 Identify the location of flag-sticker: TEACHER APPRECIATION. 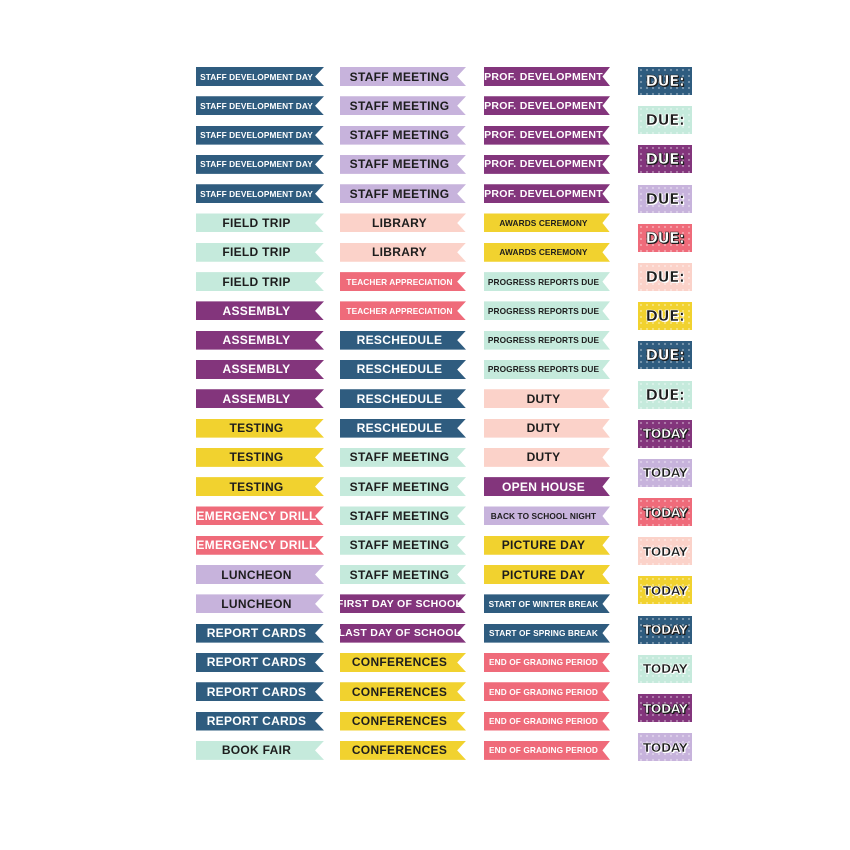
(403, 311).